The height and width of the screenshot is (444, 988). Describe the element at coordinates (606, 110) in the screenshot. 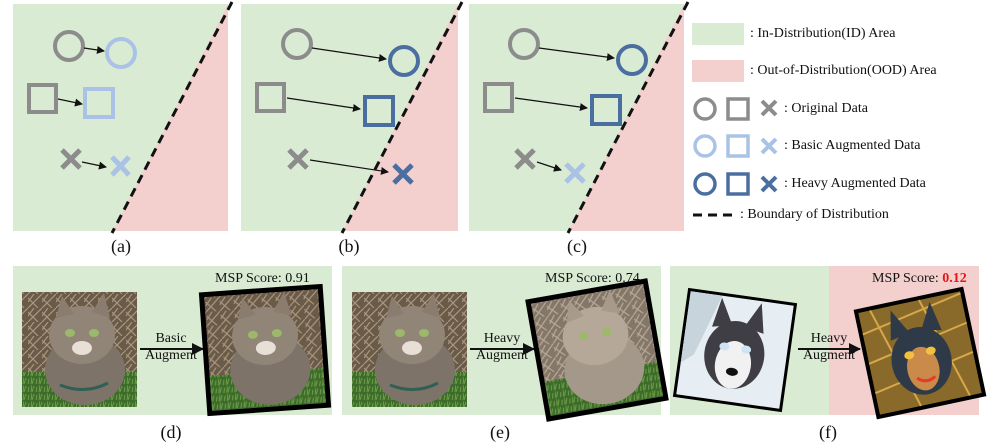

I see `heavy-square-c` at that location.